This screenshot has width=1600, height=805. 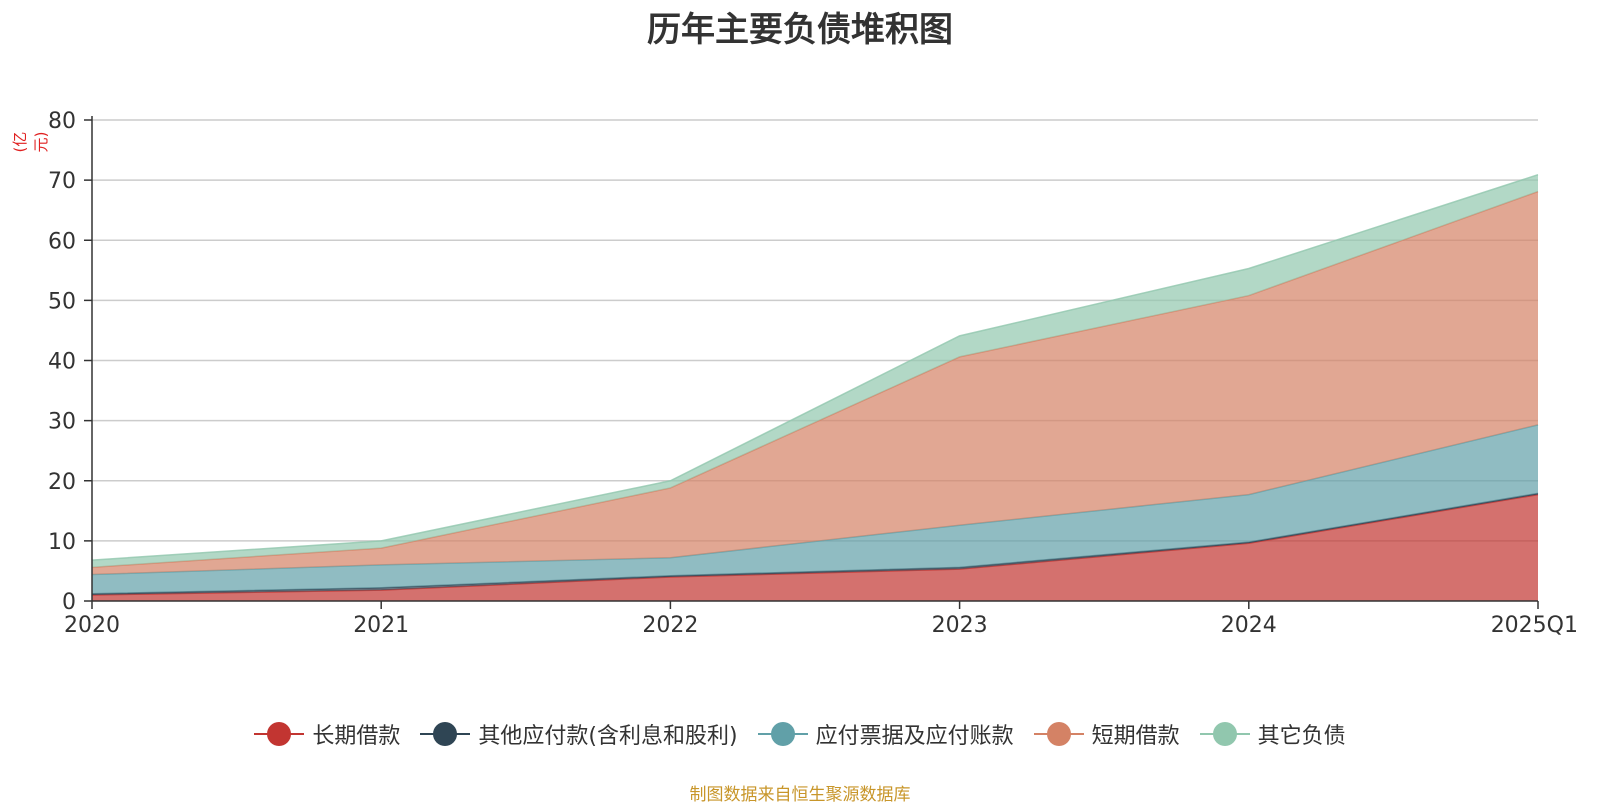 I want to click on legend-label: 短期借款, so click(x=1135, y=736).